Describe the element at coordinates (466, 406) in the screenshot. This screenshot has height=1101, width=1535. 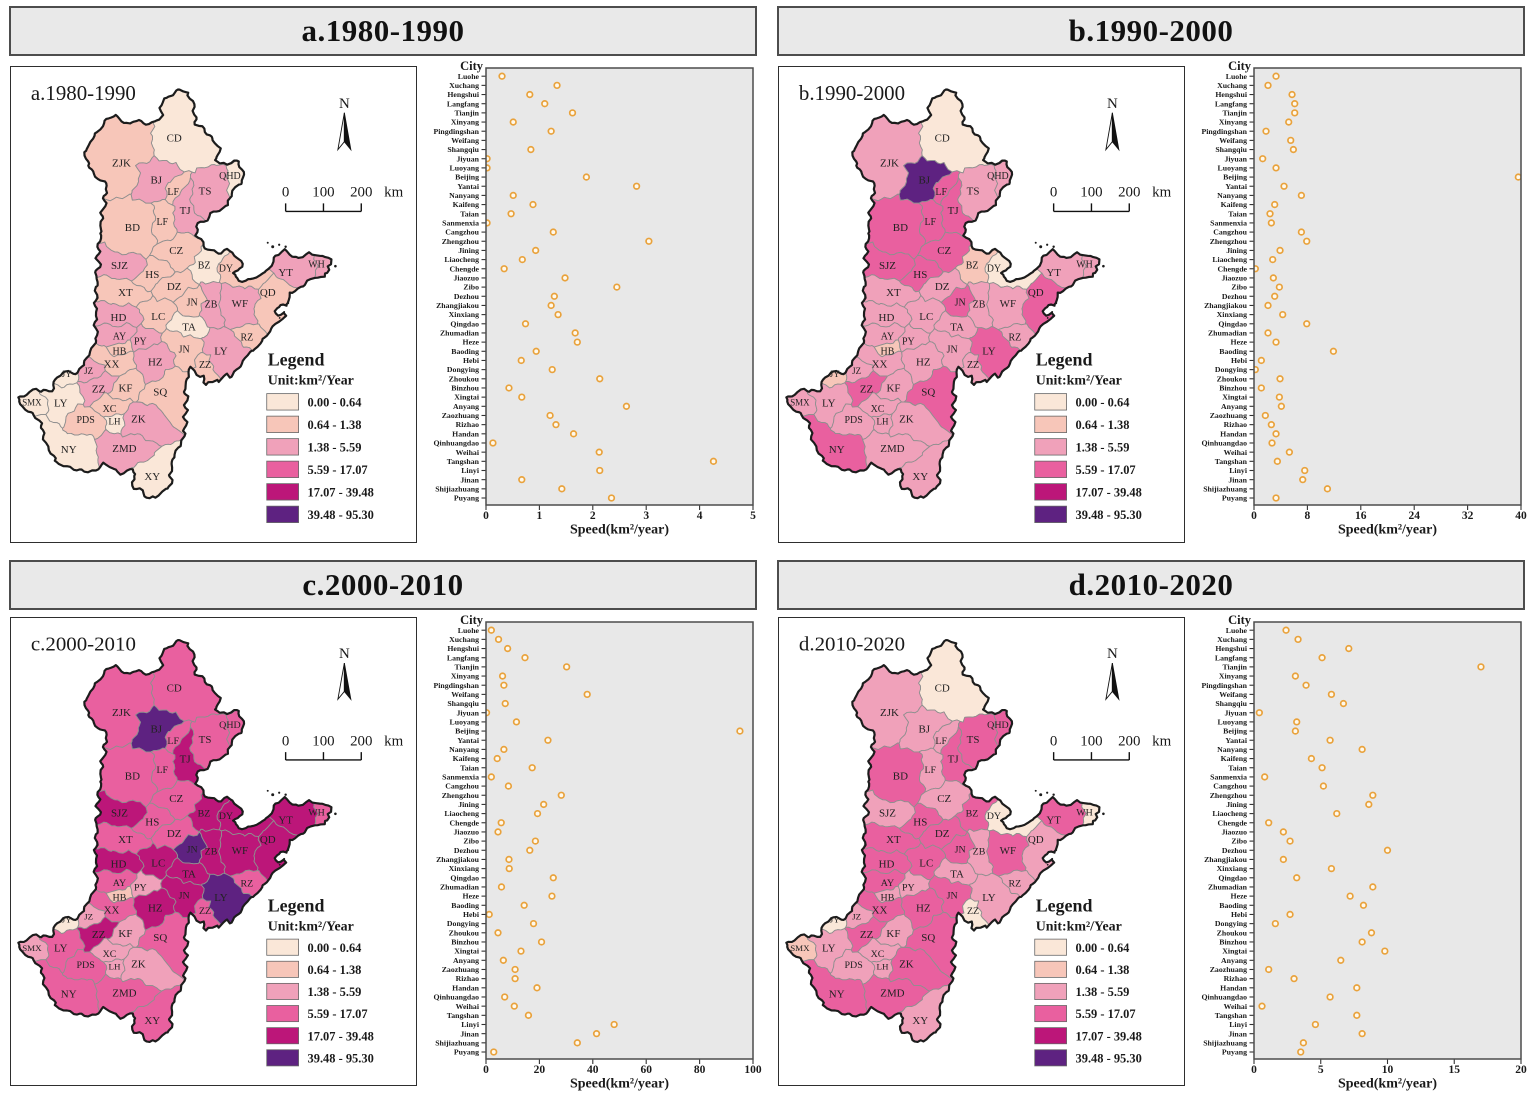
I see `scatter-city-label-a-36: Anyang` at that location.